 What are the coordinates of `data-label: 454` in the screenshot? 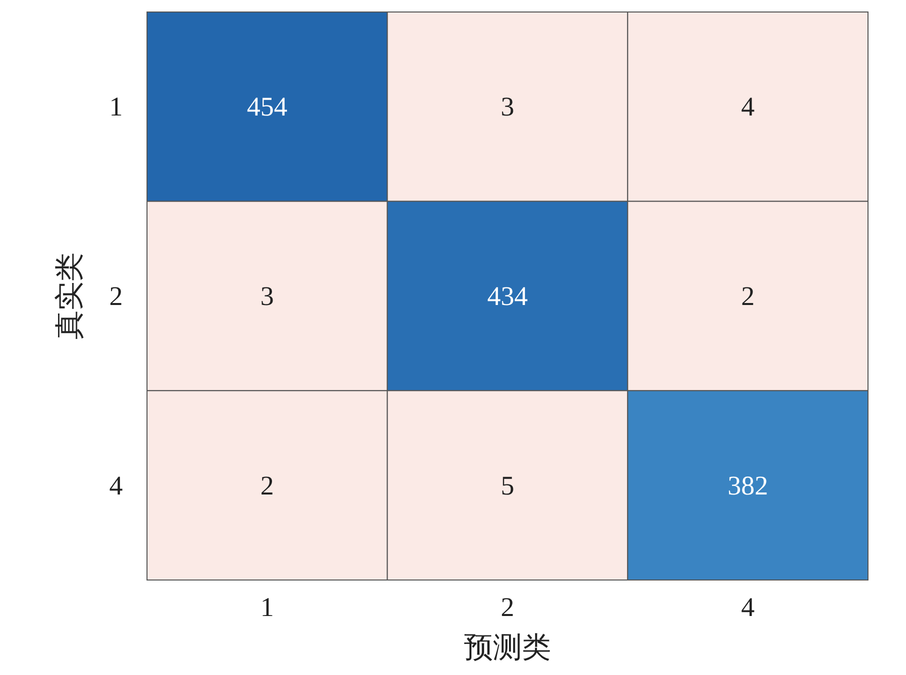 It's located at (267, 107).